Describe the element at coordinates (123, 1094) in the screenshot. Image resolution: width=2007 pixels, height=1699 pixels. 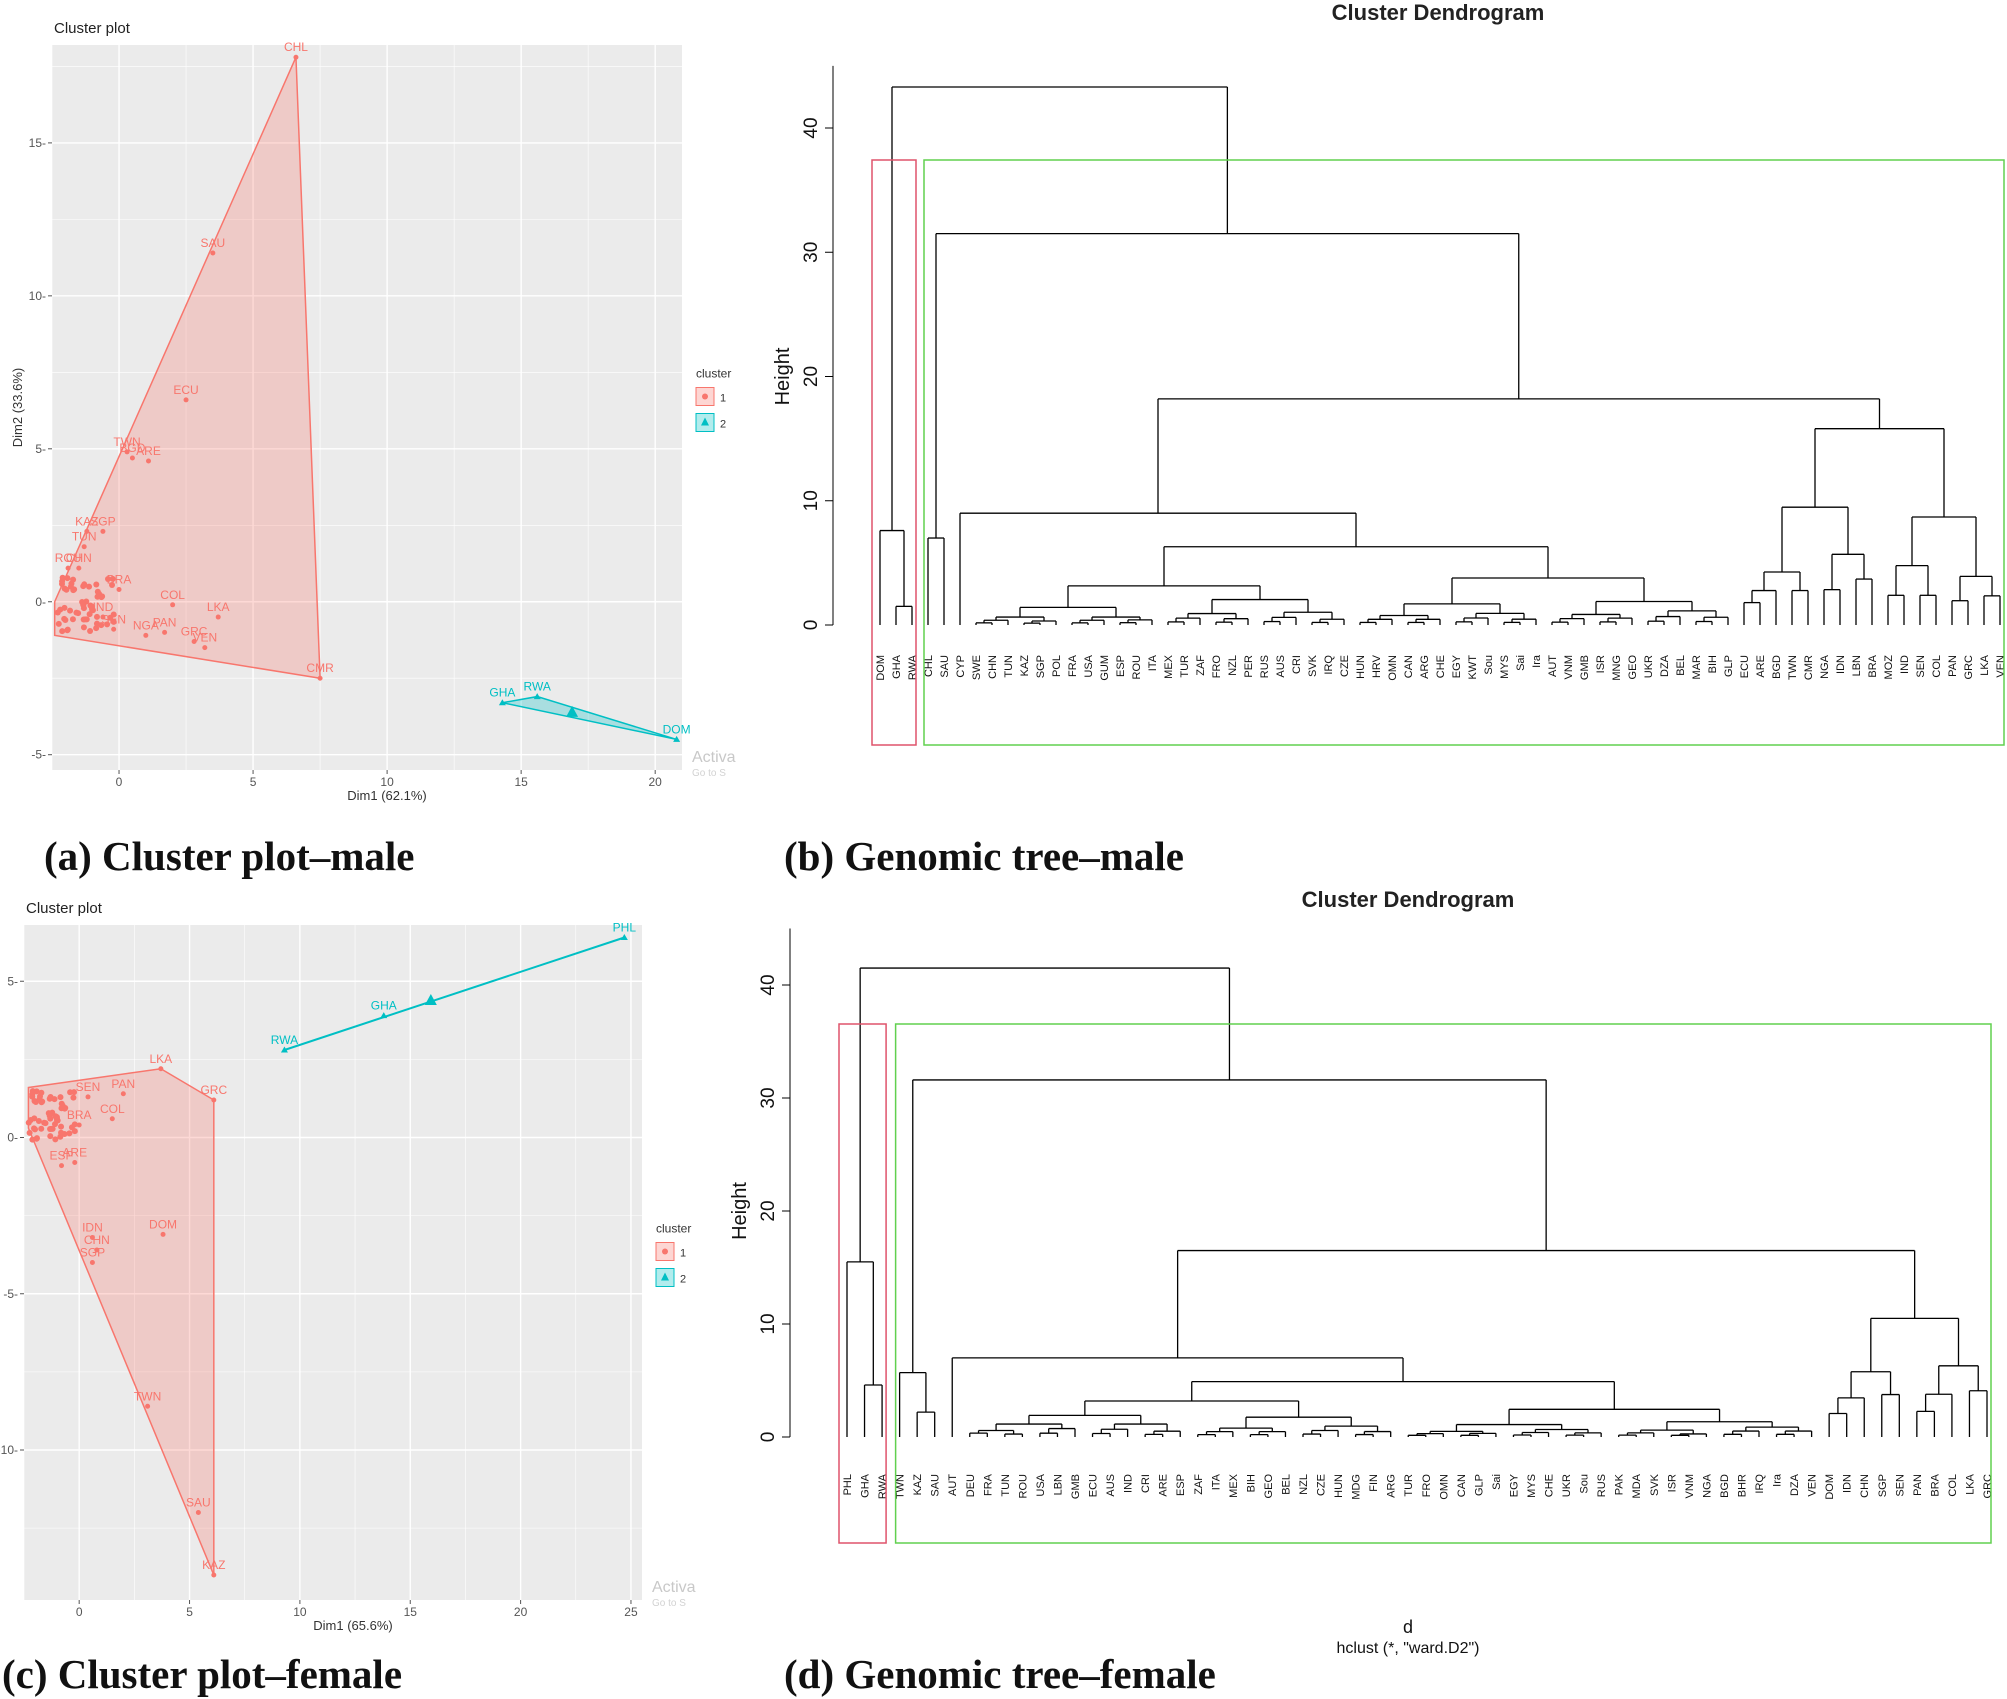
I see `point-PAN` at that location.